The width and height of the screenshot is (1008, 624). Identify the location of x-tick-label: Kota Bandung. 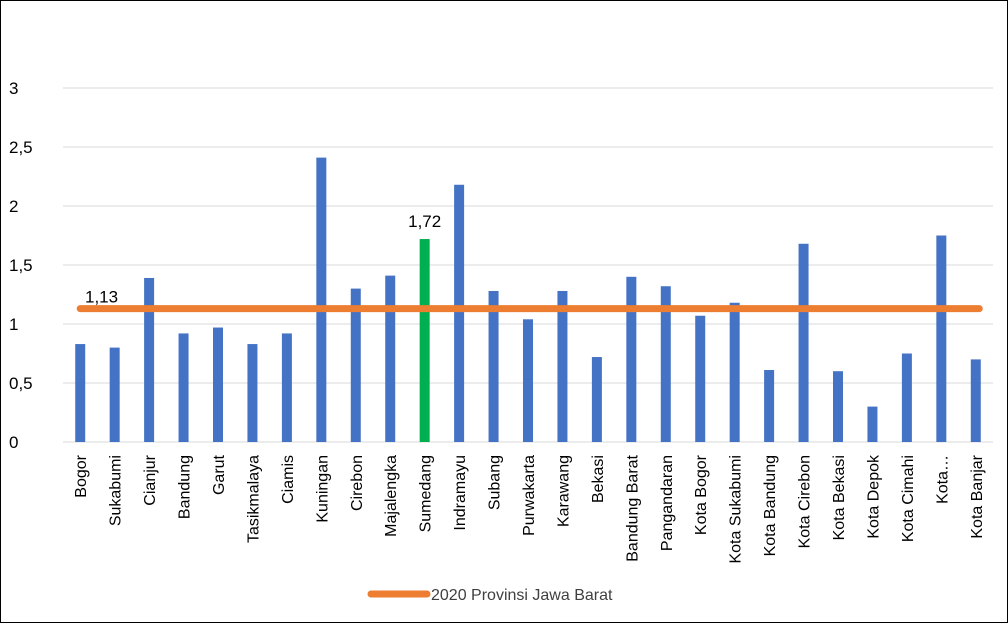
(770, 505).